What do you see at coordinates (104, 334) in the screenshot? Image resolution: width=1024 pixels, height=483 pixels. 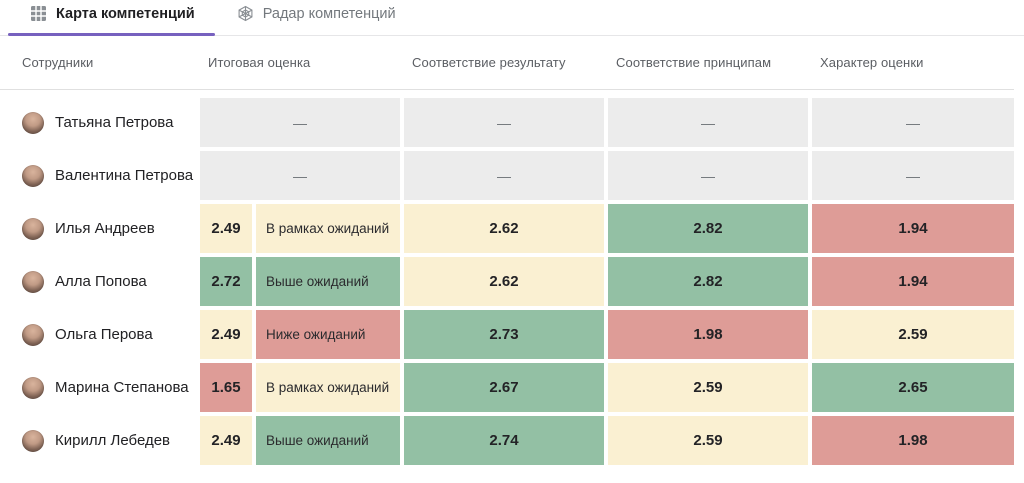 I see `employee-name: Ольга Перова` at bounding box center [104, 334].